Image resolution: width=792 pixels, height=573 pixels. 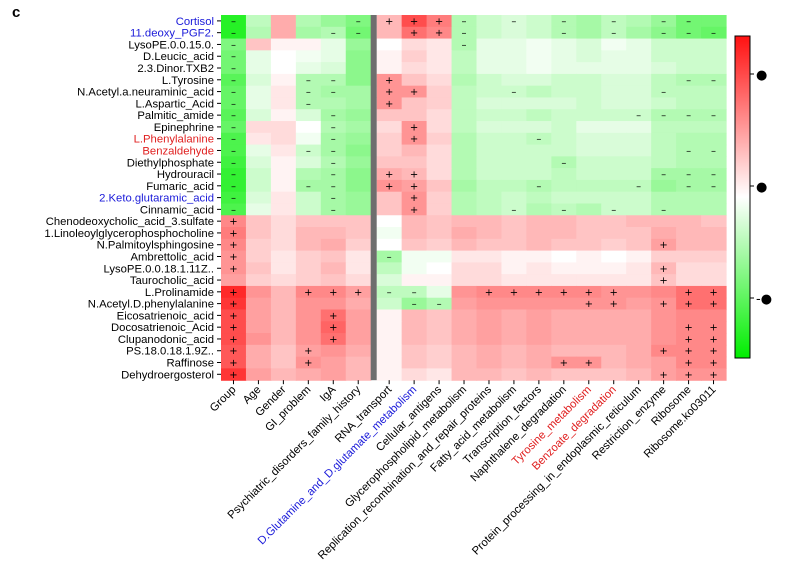 I want to click on row-label: LysoPE.0.0.15.0., so click(x=171, y=45).